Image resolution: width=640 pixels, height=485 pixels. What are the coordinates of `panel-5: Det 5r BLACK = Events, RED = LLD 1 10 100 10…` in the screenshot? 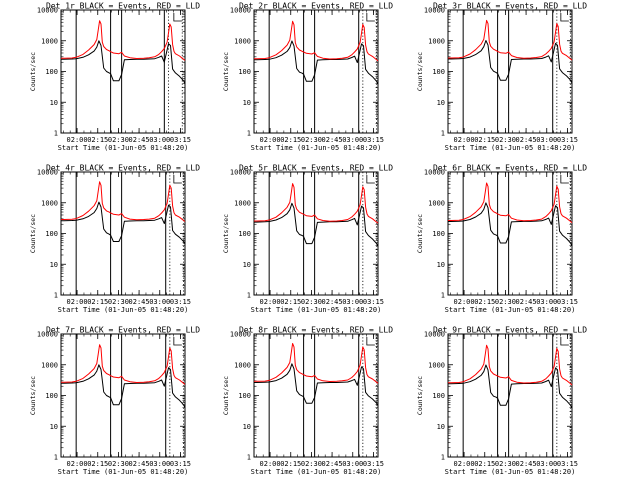 It's located at (307, 239).